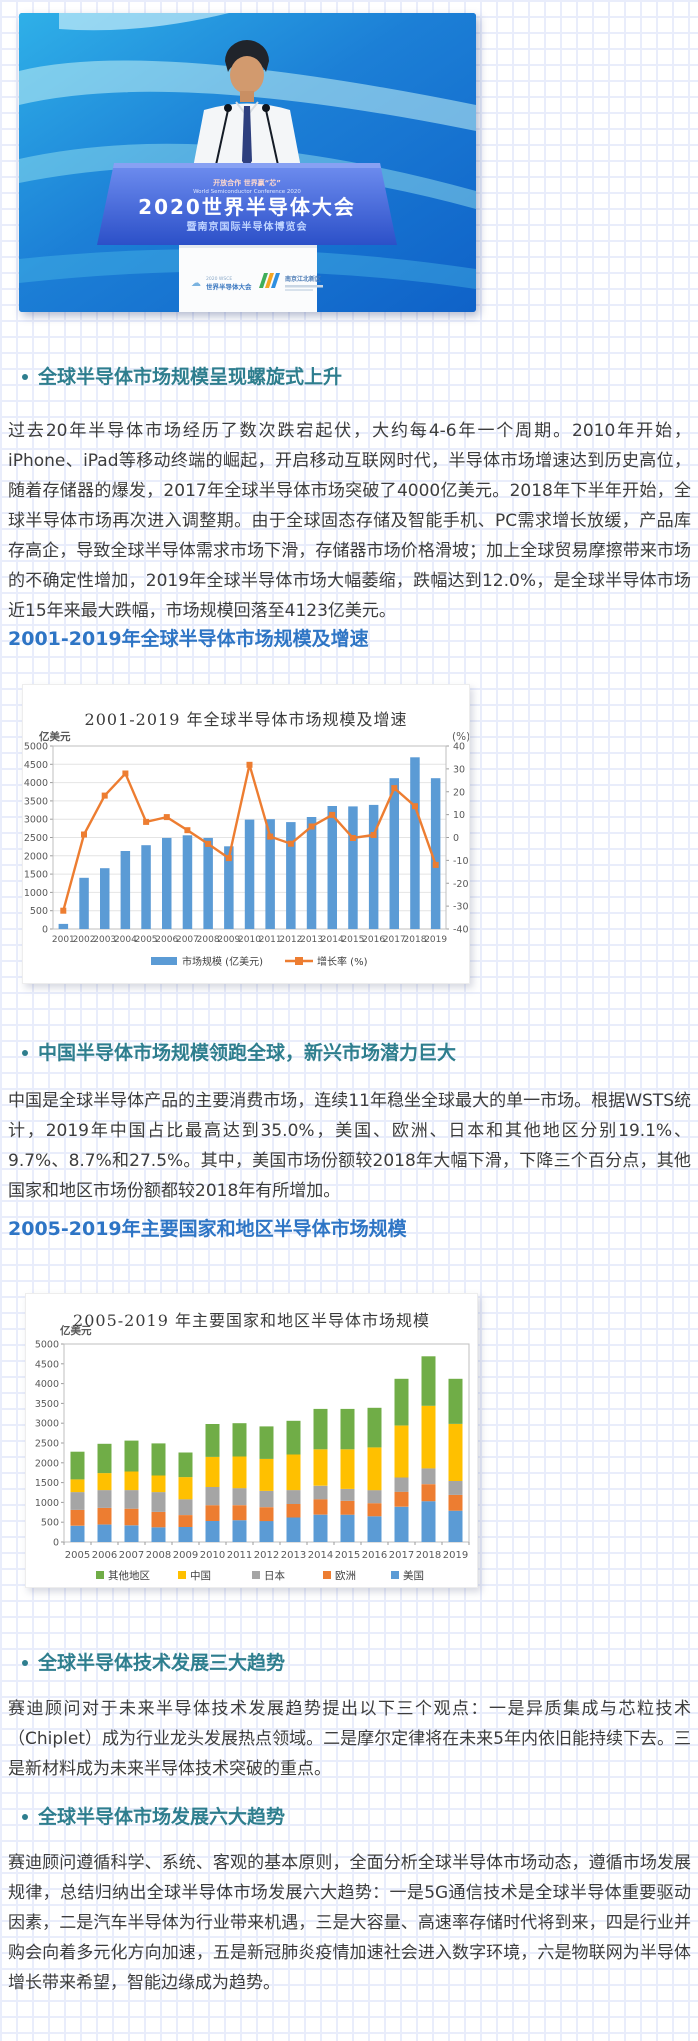 Image resolution: width=698 pixels, height=2041 pixels. I want to click on svg-text: 2014, so click(332, 940).